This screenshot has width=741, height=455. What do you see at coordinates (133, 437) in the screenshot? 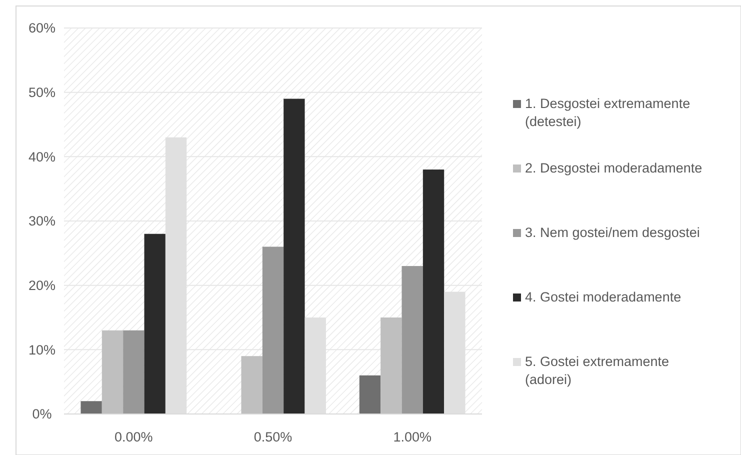
I see `x-tick-label: 0.00%` at bounding box center [133, 437].